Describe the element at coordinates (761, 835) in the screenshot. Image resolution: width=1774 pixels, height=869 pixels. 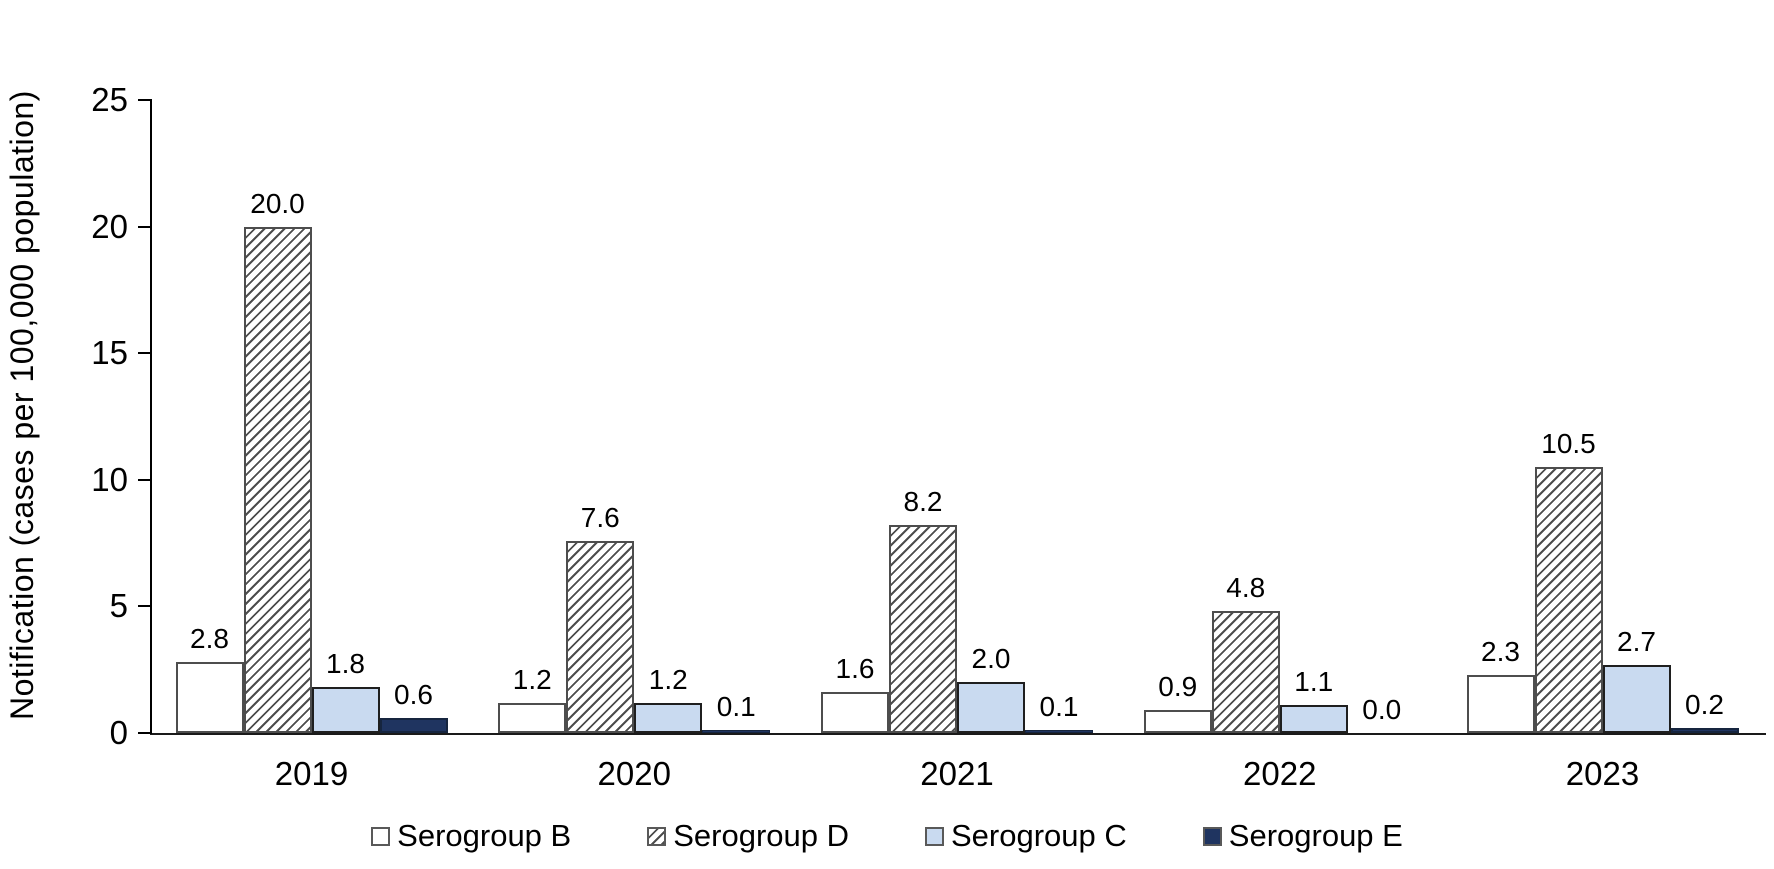
I see `legend-label: Serogroup D` at that location.